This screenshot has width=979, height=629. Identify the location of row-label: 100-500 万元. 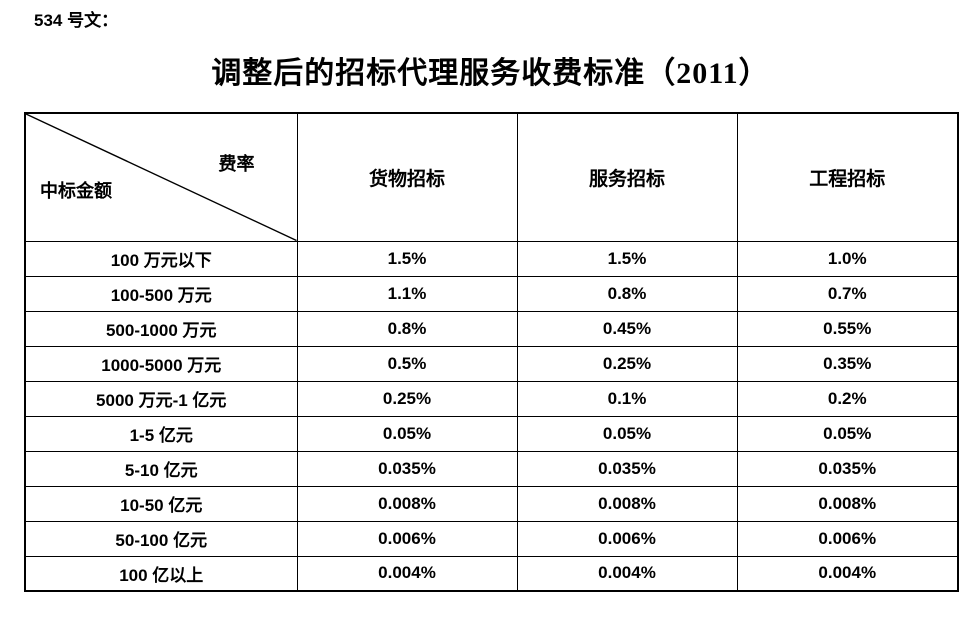
(161, 293).